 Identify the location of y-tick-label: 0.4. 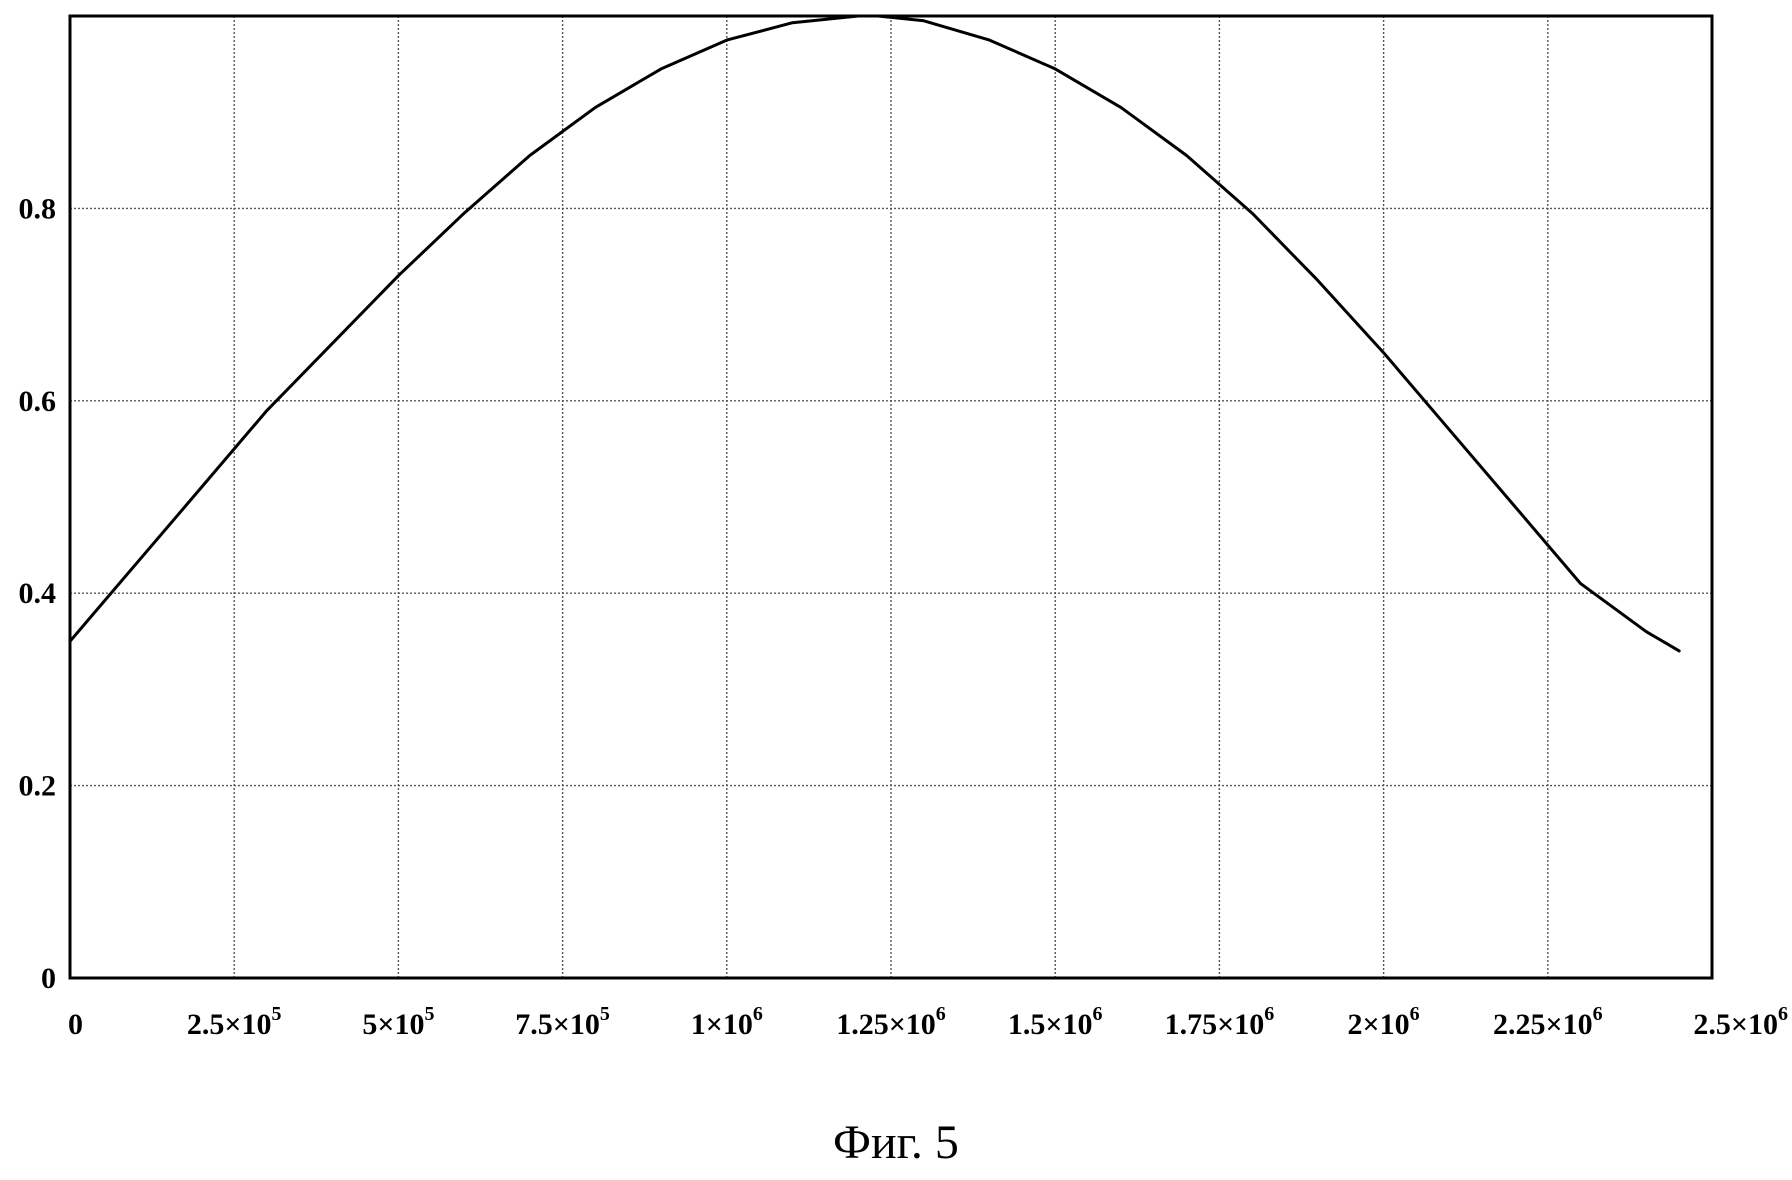
(38, 593).